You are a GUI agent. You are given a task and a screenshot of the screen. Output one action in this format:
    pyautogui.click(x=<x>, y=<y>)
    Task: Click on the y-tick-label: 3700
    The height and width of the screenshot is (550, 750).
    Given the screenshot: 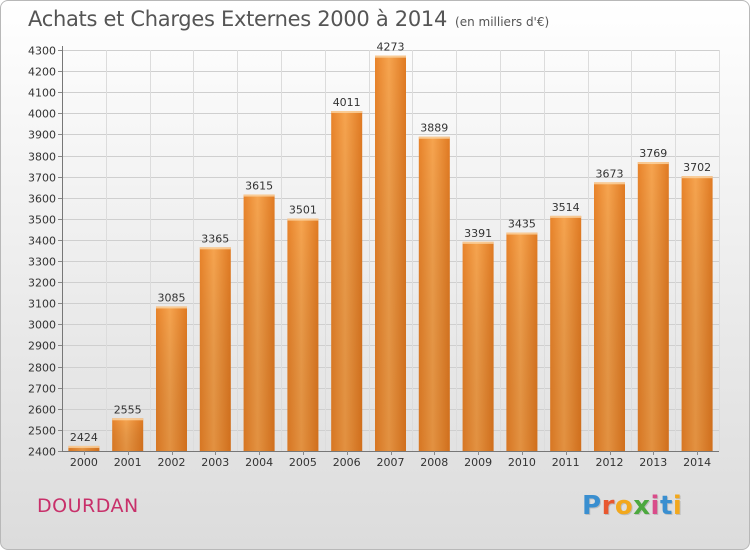 What is the action you would take?
    pyautogui.click(x=42, y=178)
    